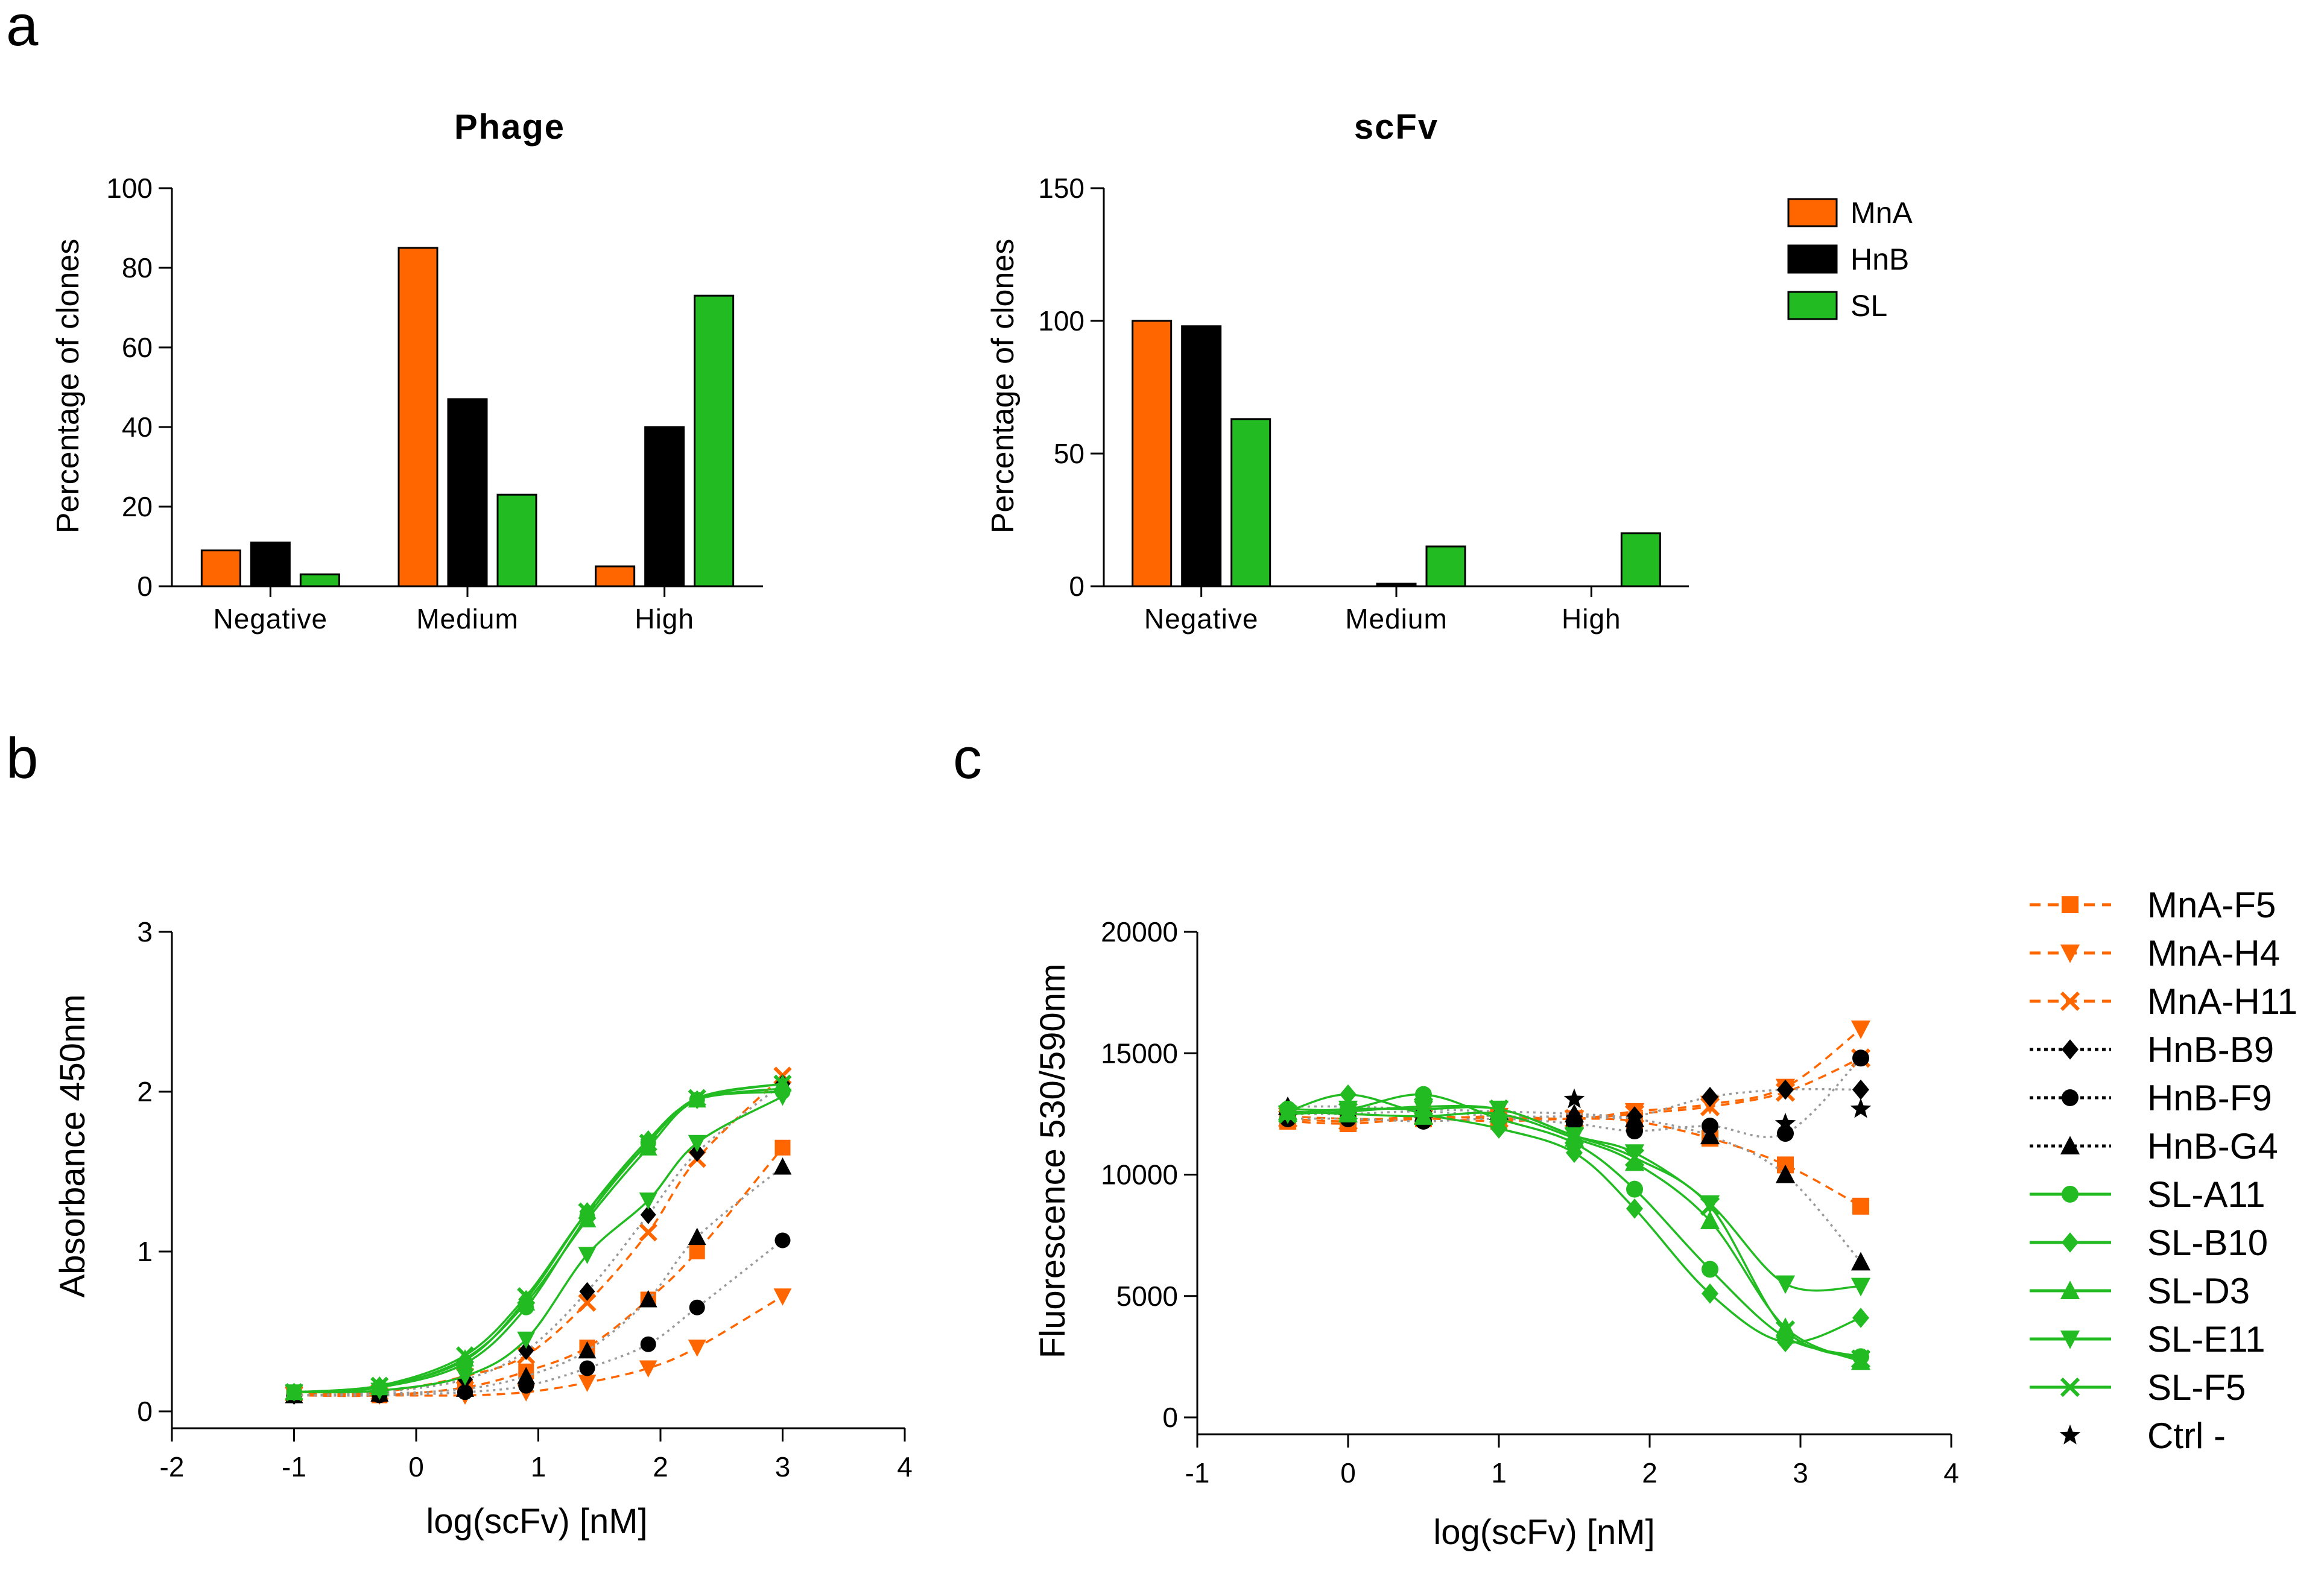 Image resolution: width=2324 pixels, height=1573 pixels. Describe the element at coordinates (536, 1522) in the screenshot. I see `absorbance-xlabel: log(scFv) [nM]` at that location.